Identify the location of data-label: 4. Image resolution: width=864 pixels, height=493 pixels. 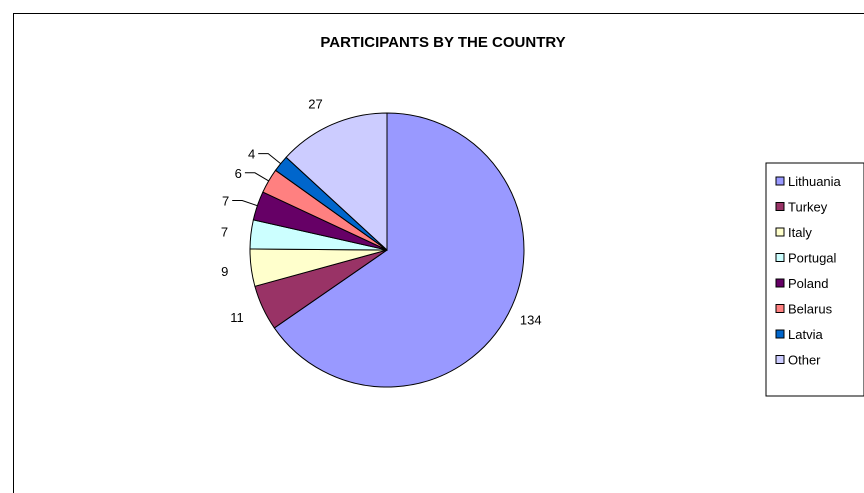
(251, 154).